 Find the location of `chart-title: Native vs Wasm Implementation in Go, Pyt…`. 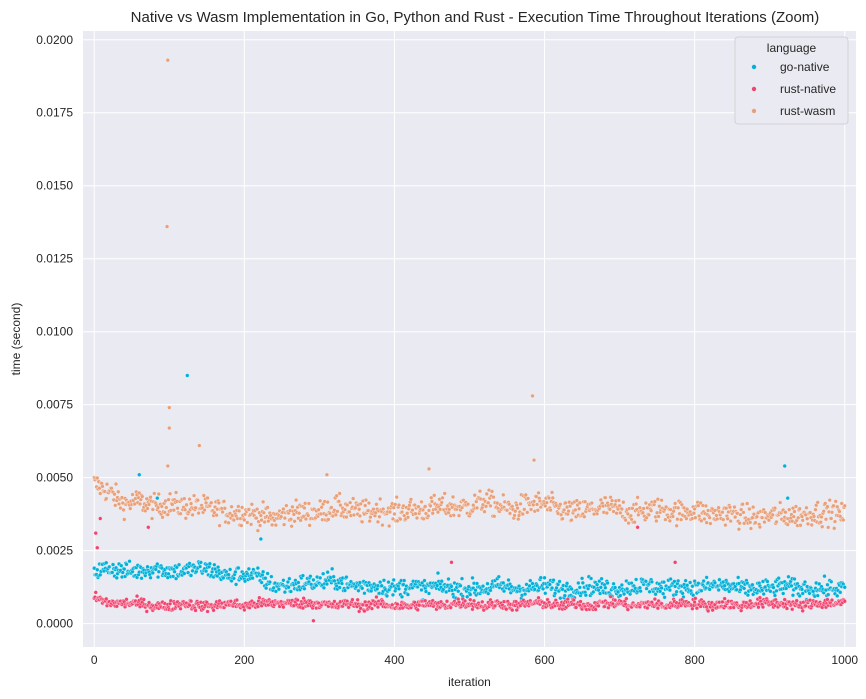

chart-title: Native vs Wasm Implementation in Go, Pyt… is located at coordinates (475, 17).